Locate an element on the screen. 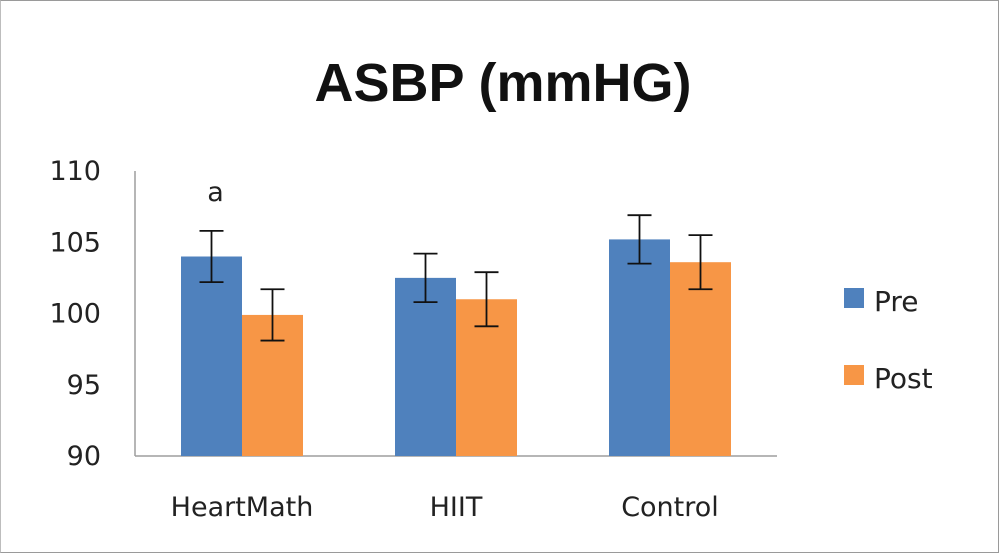  legend-label-pre: Pre is located at coordinates (896, 301).